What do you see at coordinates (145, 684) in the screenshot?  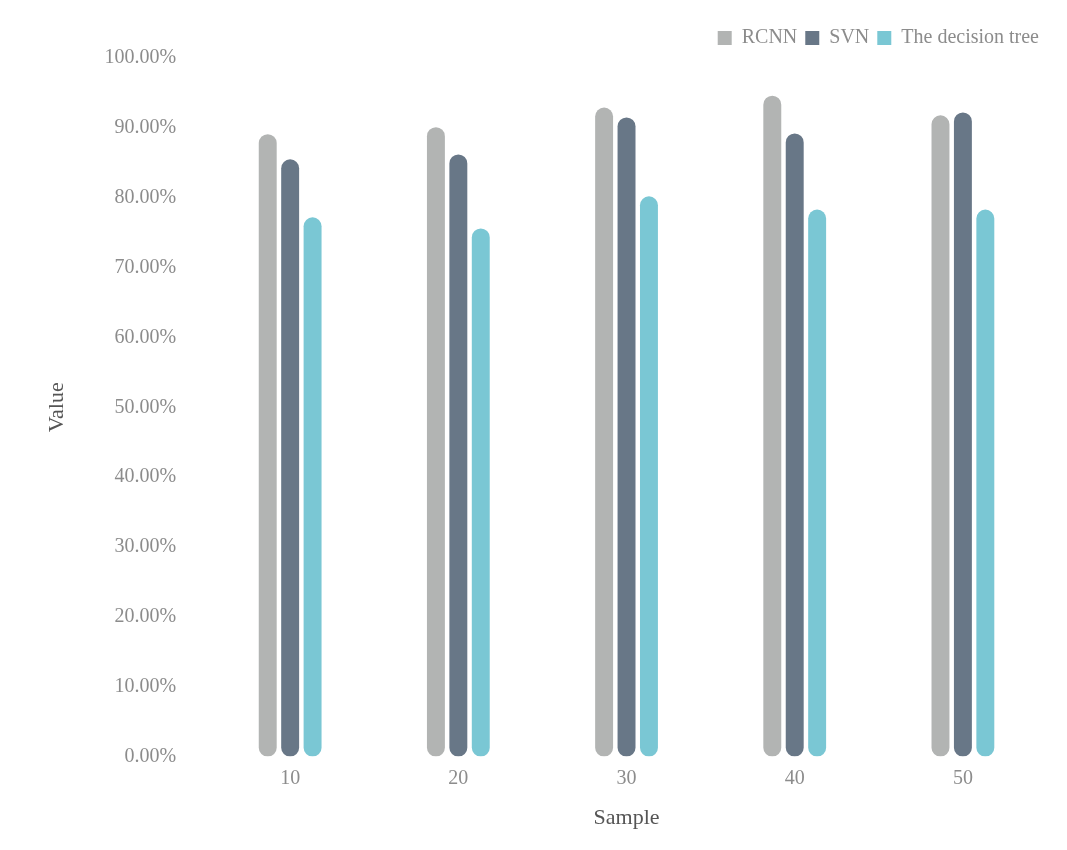 I see `y-tick-label: 10.00%` at bounding box center [145, 684].